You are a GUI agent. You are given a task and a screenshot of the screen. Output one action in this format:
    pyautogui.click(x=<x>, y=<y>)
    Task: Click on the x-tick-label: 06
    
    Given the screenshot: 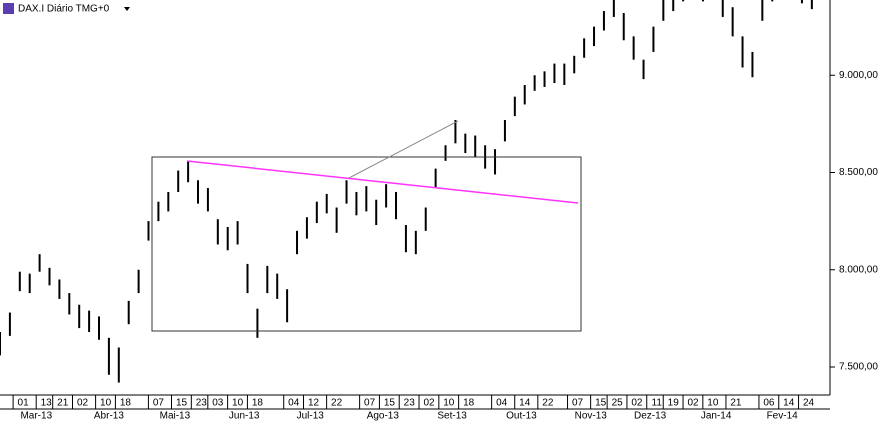 What is the action you would take?
    pyautogui.click(x=769, y=403)
    